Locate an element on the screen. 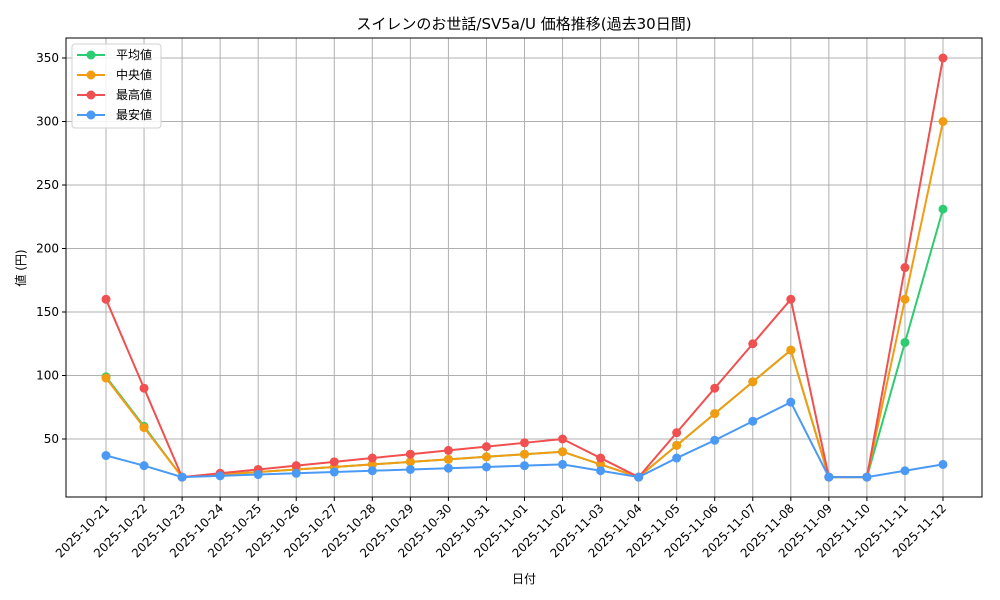 The height and width of the screenshot is (600, 1000). y-tick-label: 100 is located at coordinates (47, 376).